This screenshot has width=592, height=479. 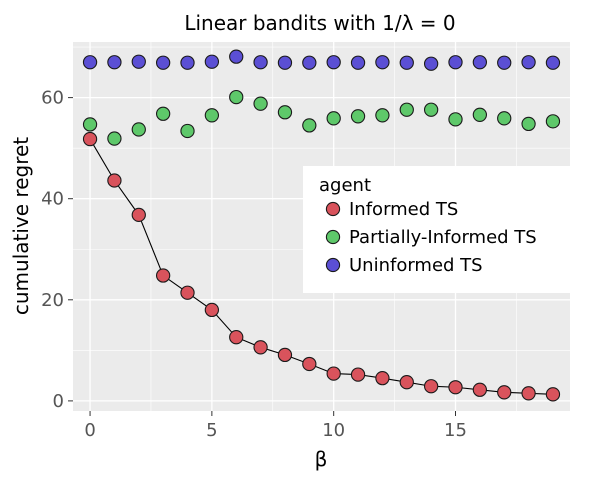 What do you see at coordinates (345, 185) in the screenshot?
I see `legend-title: agent` at bounding box center [345, 185].